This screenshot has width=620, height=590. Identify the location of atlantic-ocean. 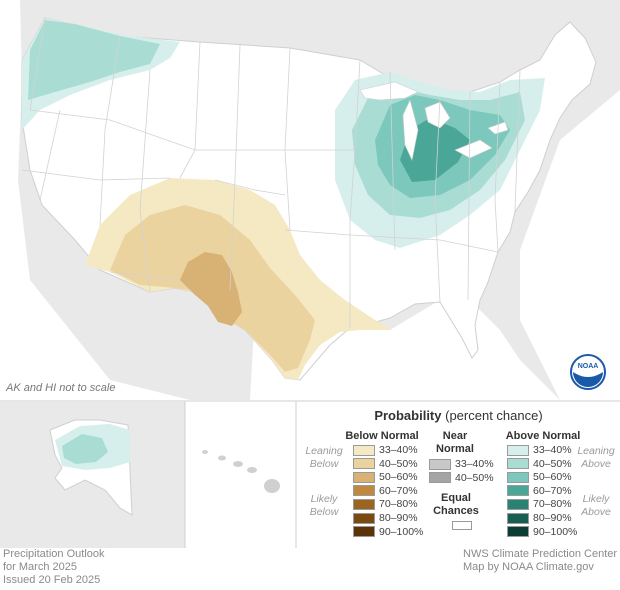
(570, 245).